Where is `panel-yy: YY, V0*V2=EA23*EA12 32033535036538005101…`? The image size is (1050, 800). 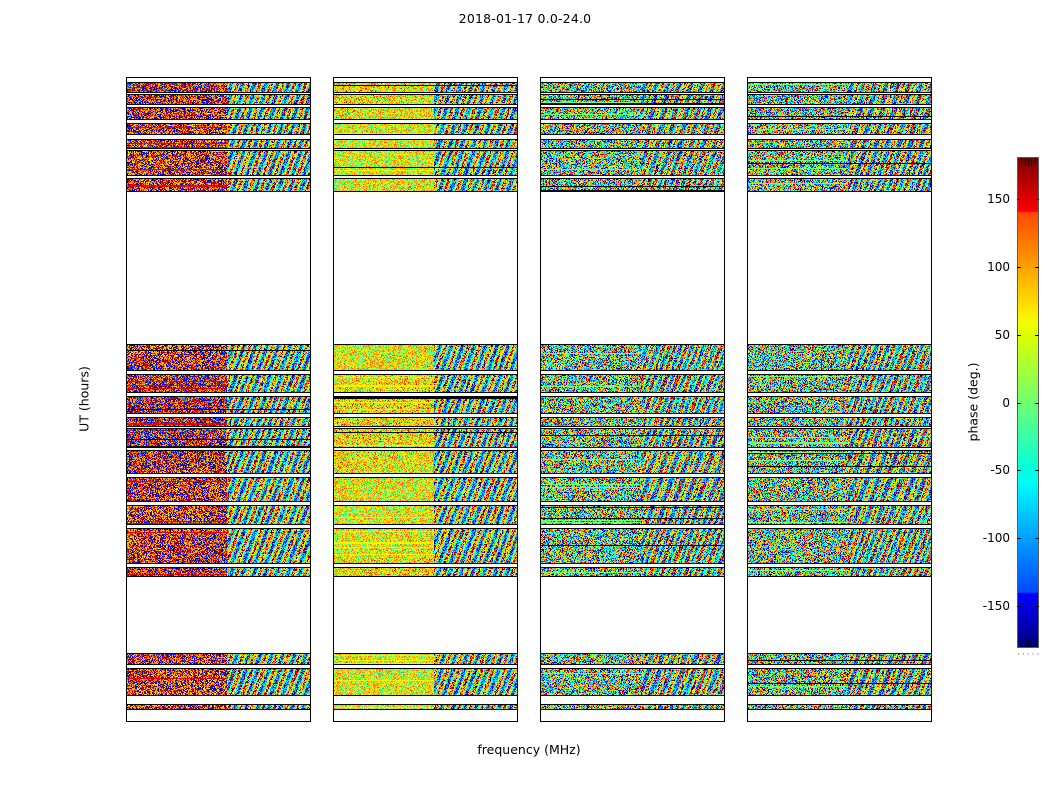 panel-yy: YY, V0*V2=EA23*EA12 32033535036538005101… is located at coordinates (425, 399).